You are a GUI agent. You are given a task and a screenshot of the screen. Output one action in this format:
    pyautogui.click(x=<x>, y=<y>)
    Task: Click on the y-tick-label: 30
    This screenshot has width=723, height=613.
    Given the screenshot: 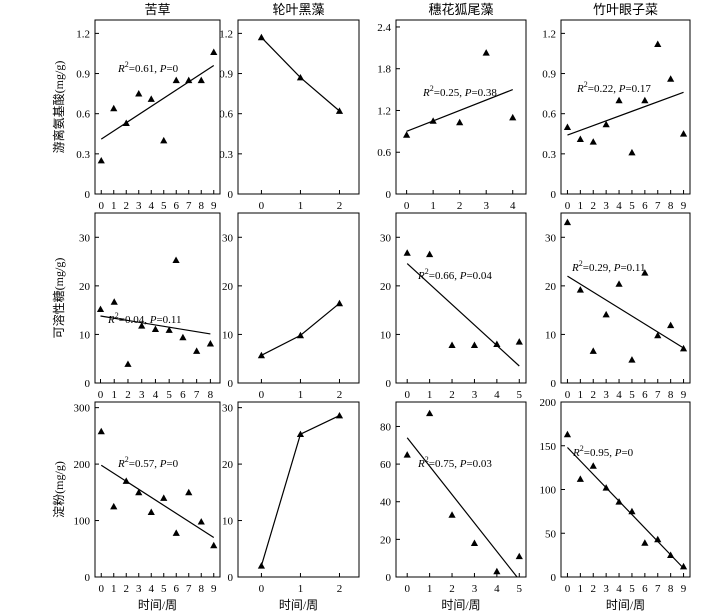 What is the action you would take?
    pyautogui.click(x=551, y=238)
    